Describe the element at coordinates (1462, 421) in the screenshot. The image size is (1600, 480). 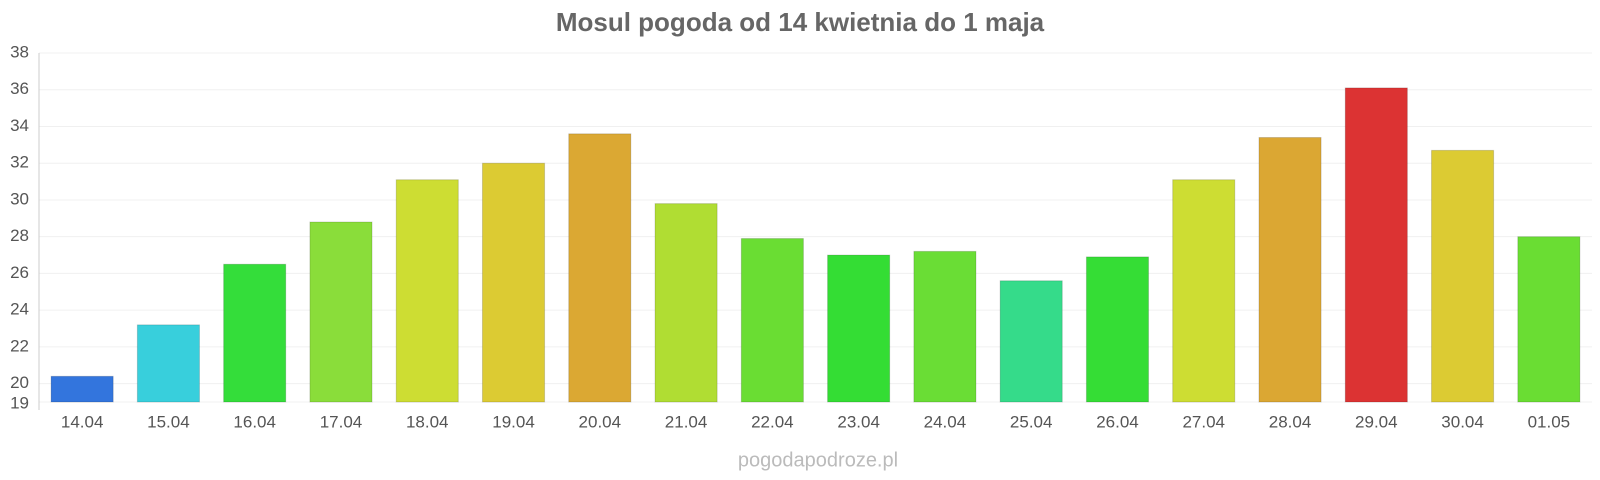
I see `x-tick-label: 30.04` at that location.